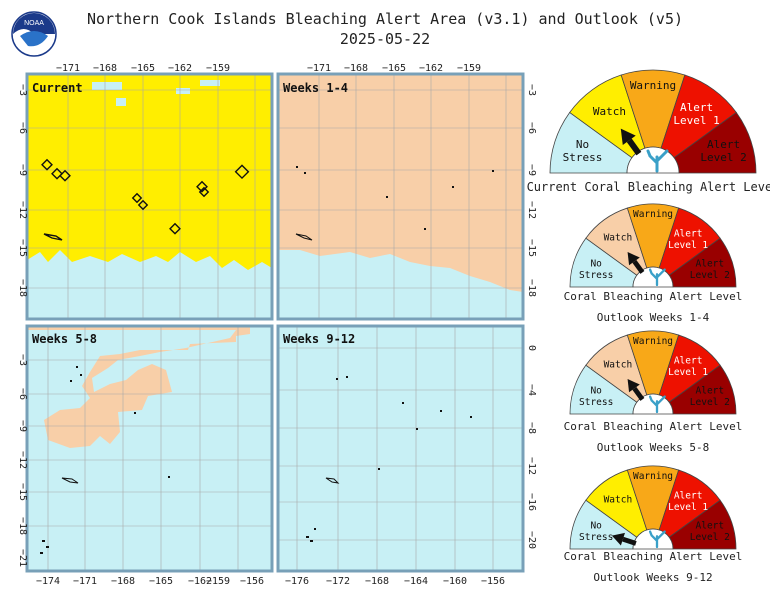 Image resolution: width=770 pixels, height=600 pixels. What do you see at coordinates (531, 447) in the screenshot?
I see `map-weeks-9-12-right-axis: 0 −4 −8 −12 −16 −20` at bounding box center [531, 447].